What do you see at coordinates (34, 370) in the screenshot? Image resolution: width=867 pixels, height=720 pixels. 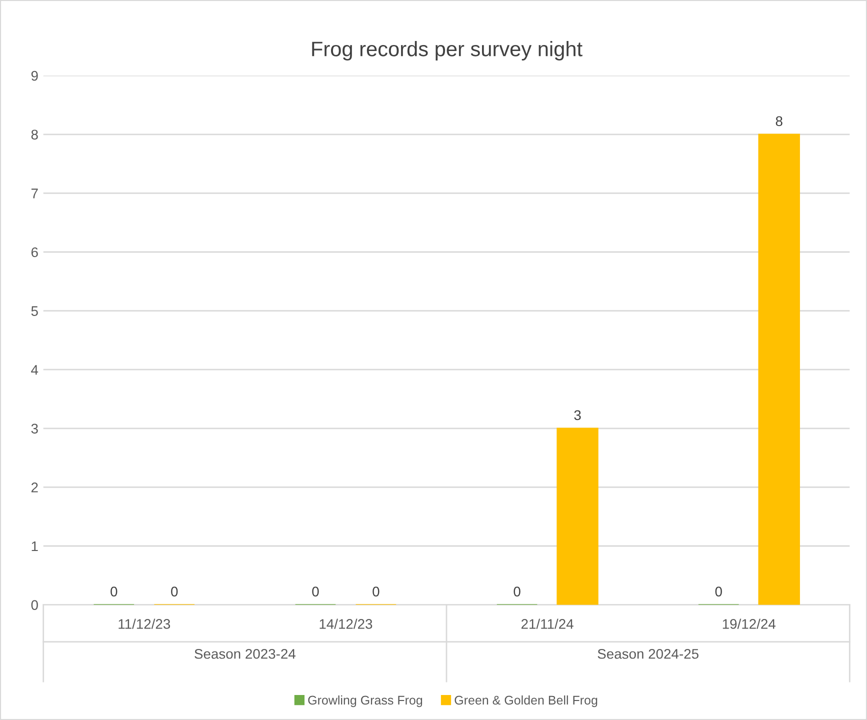 I see `y-tick-label: 4` at bounding box center [34, 370].